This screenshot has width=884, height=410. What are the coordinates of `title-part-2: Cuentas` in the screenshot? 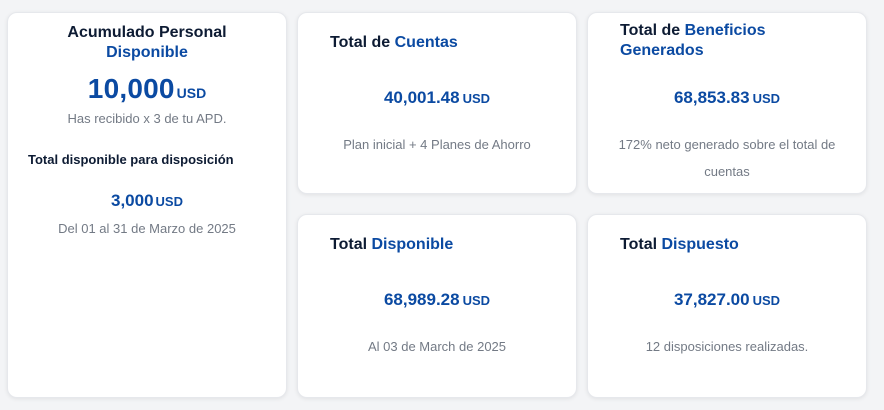 It's located at (426, 42).